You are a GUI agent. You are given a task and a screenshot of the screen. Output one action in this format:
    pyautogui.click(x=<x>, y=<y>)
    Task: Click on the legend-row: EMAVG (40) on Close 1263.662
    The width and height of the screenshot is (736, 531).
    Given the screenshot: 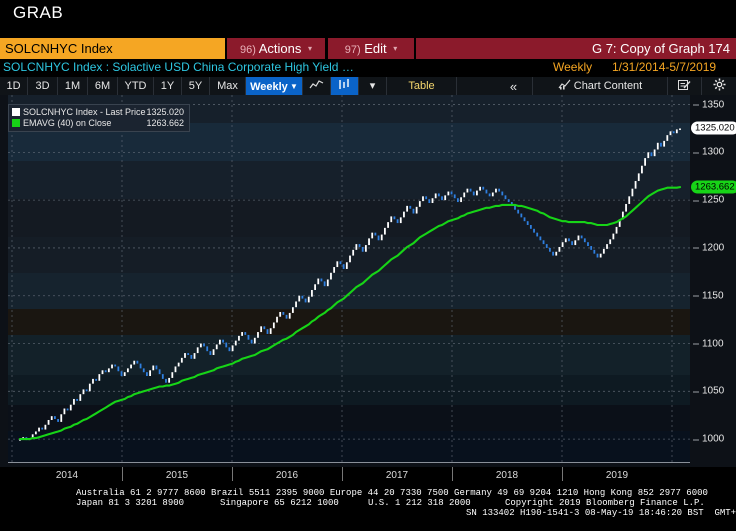 What is the action you would take?
    pyautogui.click(x=98, y=123)
    